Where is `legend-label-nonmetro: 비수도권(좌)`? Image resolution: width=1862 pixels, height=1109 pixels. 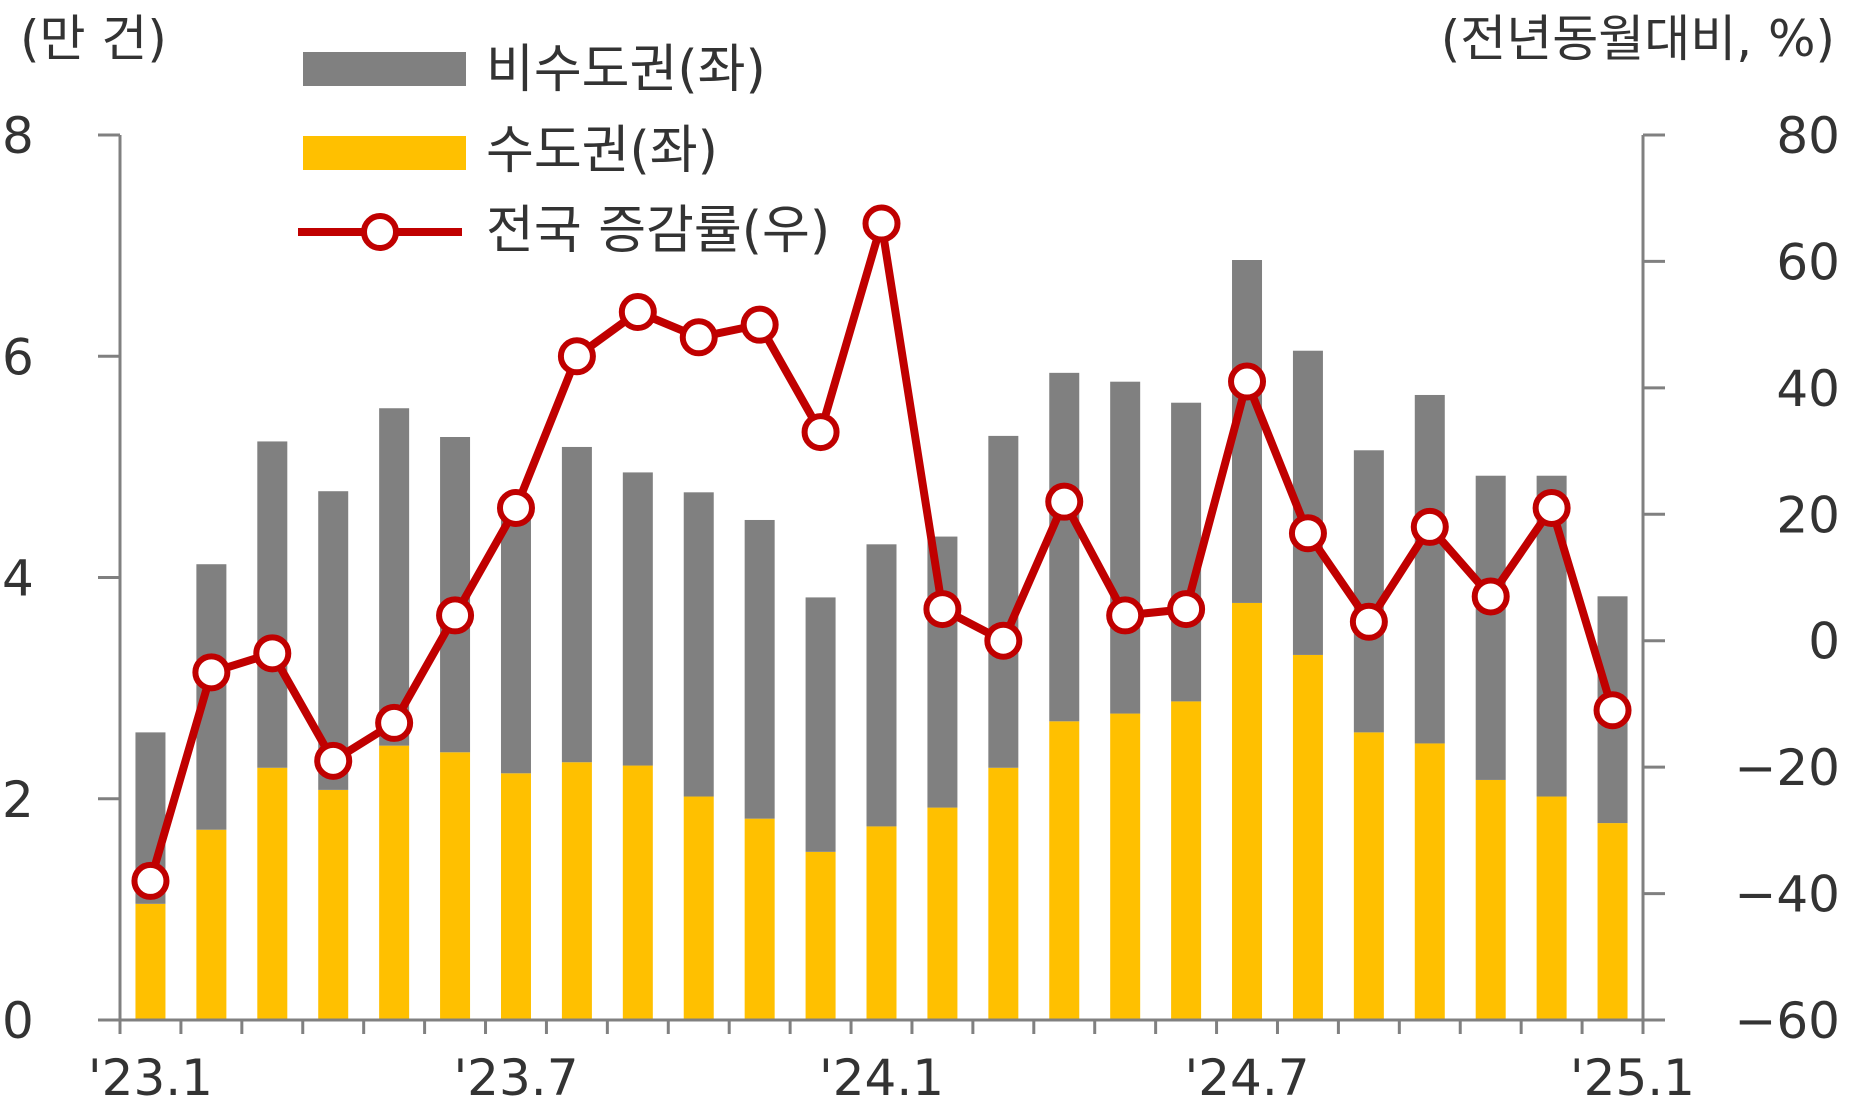
legend-label-nonmetro: 비수도권(좌) is located at coordinates (626, 70).